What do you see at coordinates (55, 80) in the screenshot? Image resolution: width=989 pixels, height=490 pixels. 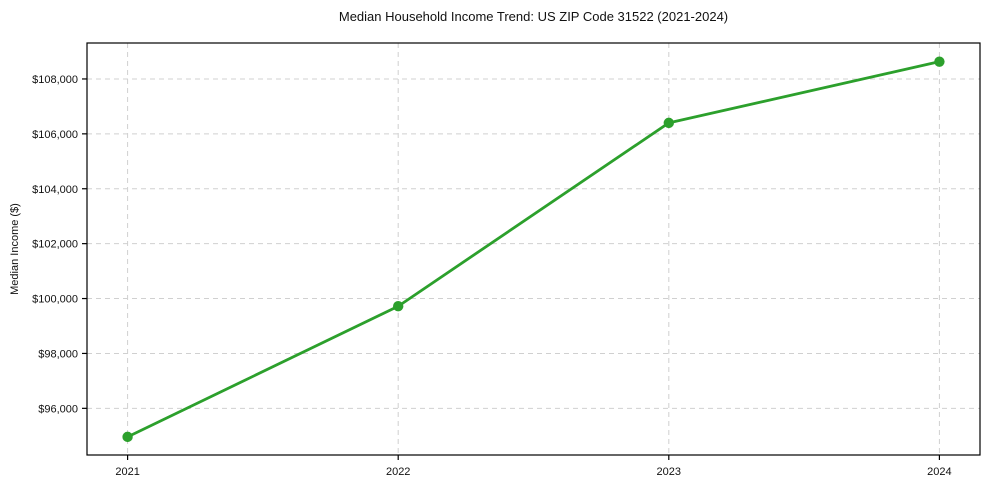 I see `y-tick-label: $108,000` at bounding box center [55, 80].